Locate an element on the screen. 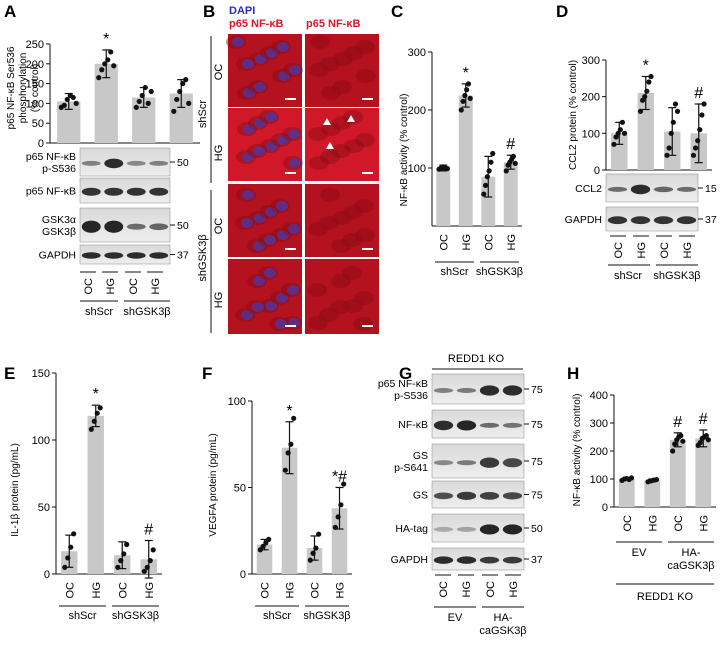  E-significance-mark: * is located at coordinates (96, 394).